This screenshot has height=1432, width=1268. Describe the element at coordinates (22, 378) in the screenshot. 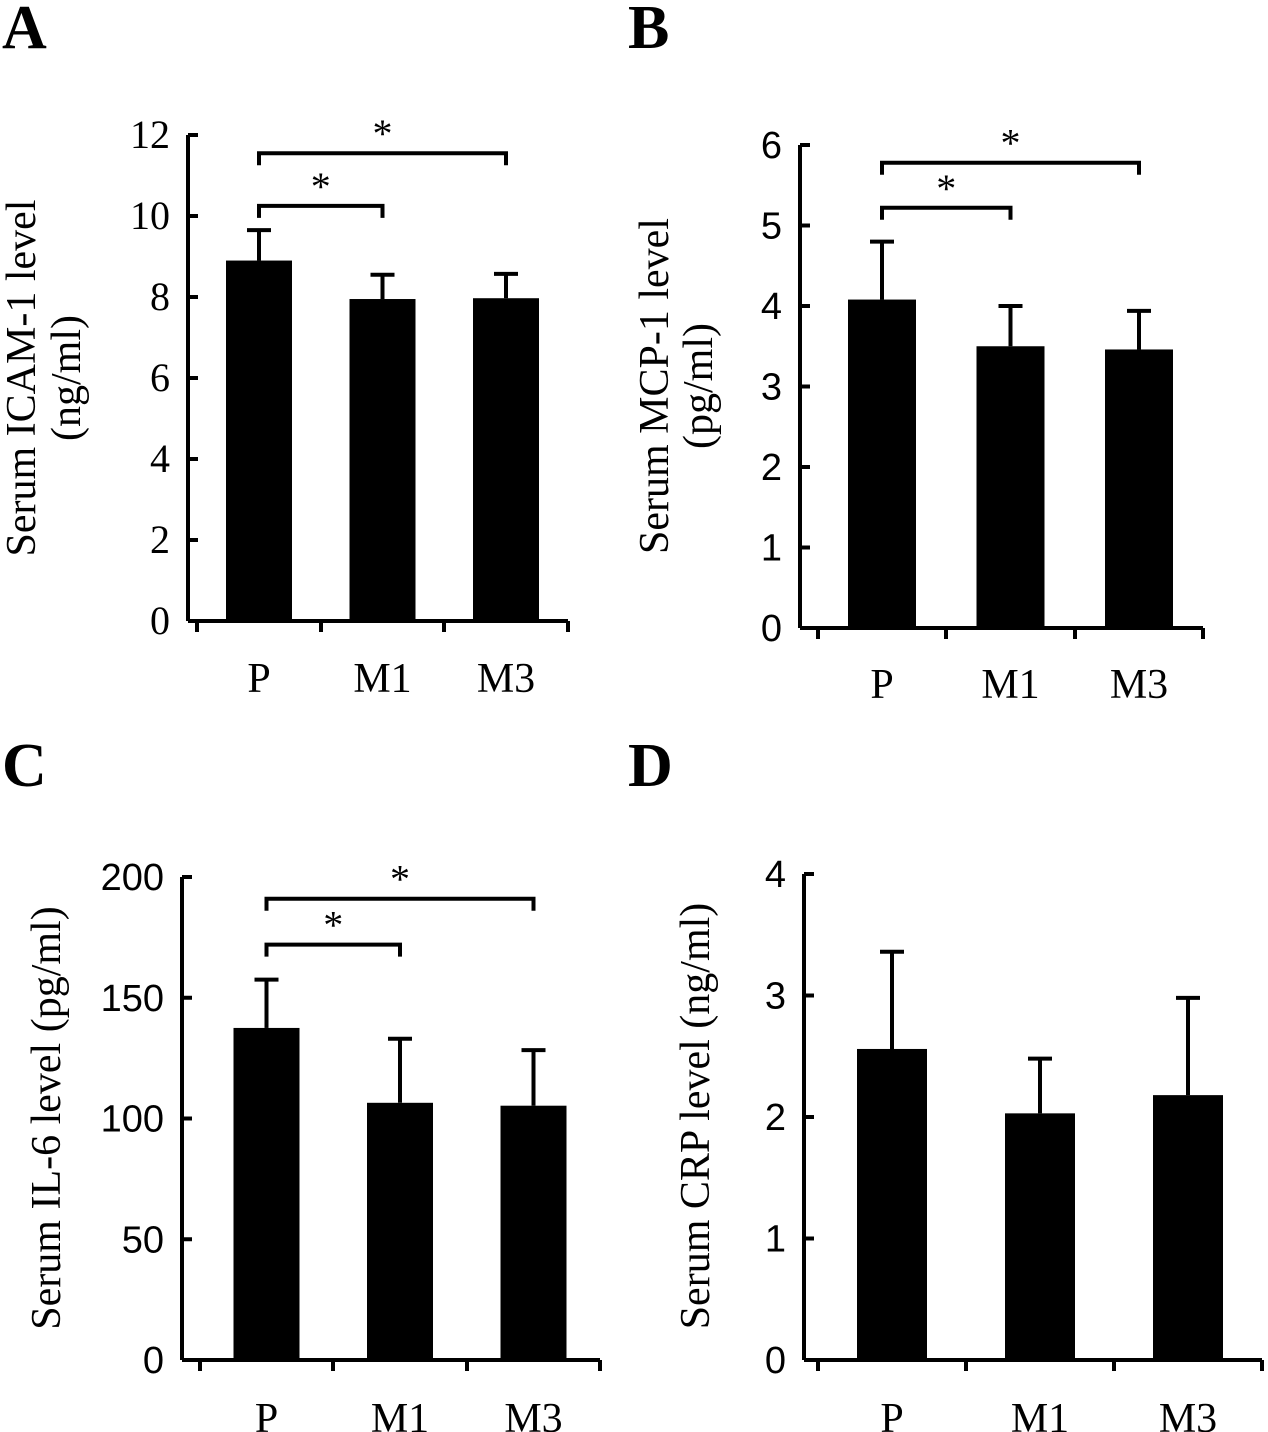

I see `y-axis-label: Serum ICAM-1 level` at that location.